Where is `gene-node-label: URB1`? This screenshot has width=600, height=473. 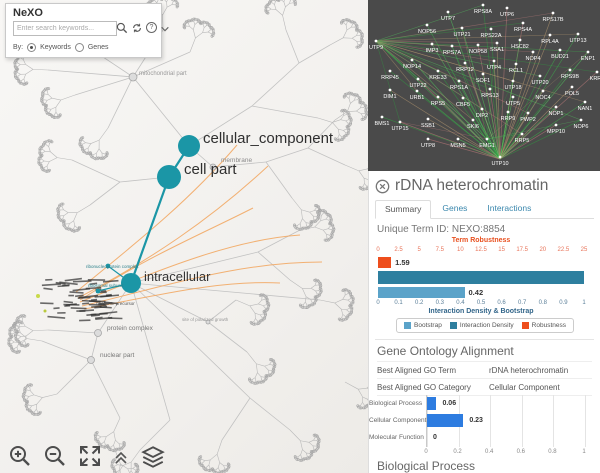
gene-node-label: URB1 is located at coordinates (417, 98).